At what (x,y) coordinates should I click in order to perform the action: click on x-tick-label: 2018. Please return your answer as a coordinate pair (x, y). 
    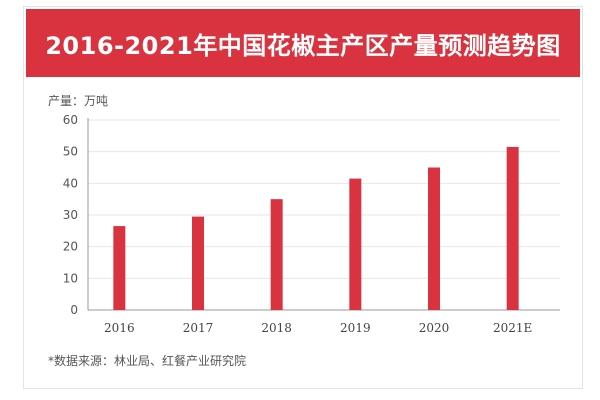
    Looking at the image, I should click on (276, 328).